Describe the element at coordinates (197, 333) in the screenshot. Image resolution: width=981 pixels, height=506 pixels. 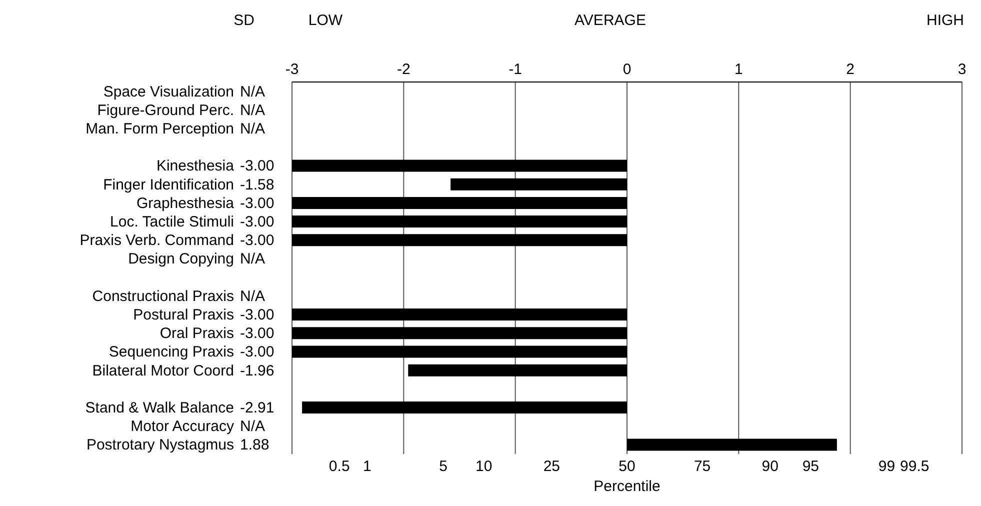
I see `y-tick-label: Oral Praxis` at that location.